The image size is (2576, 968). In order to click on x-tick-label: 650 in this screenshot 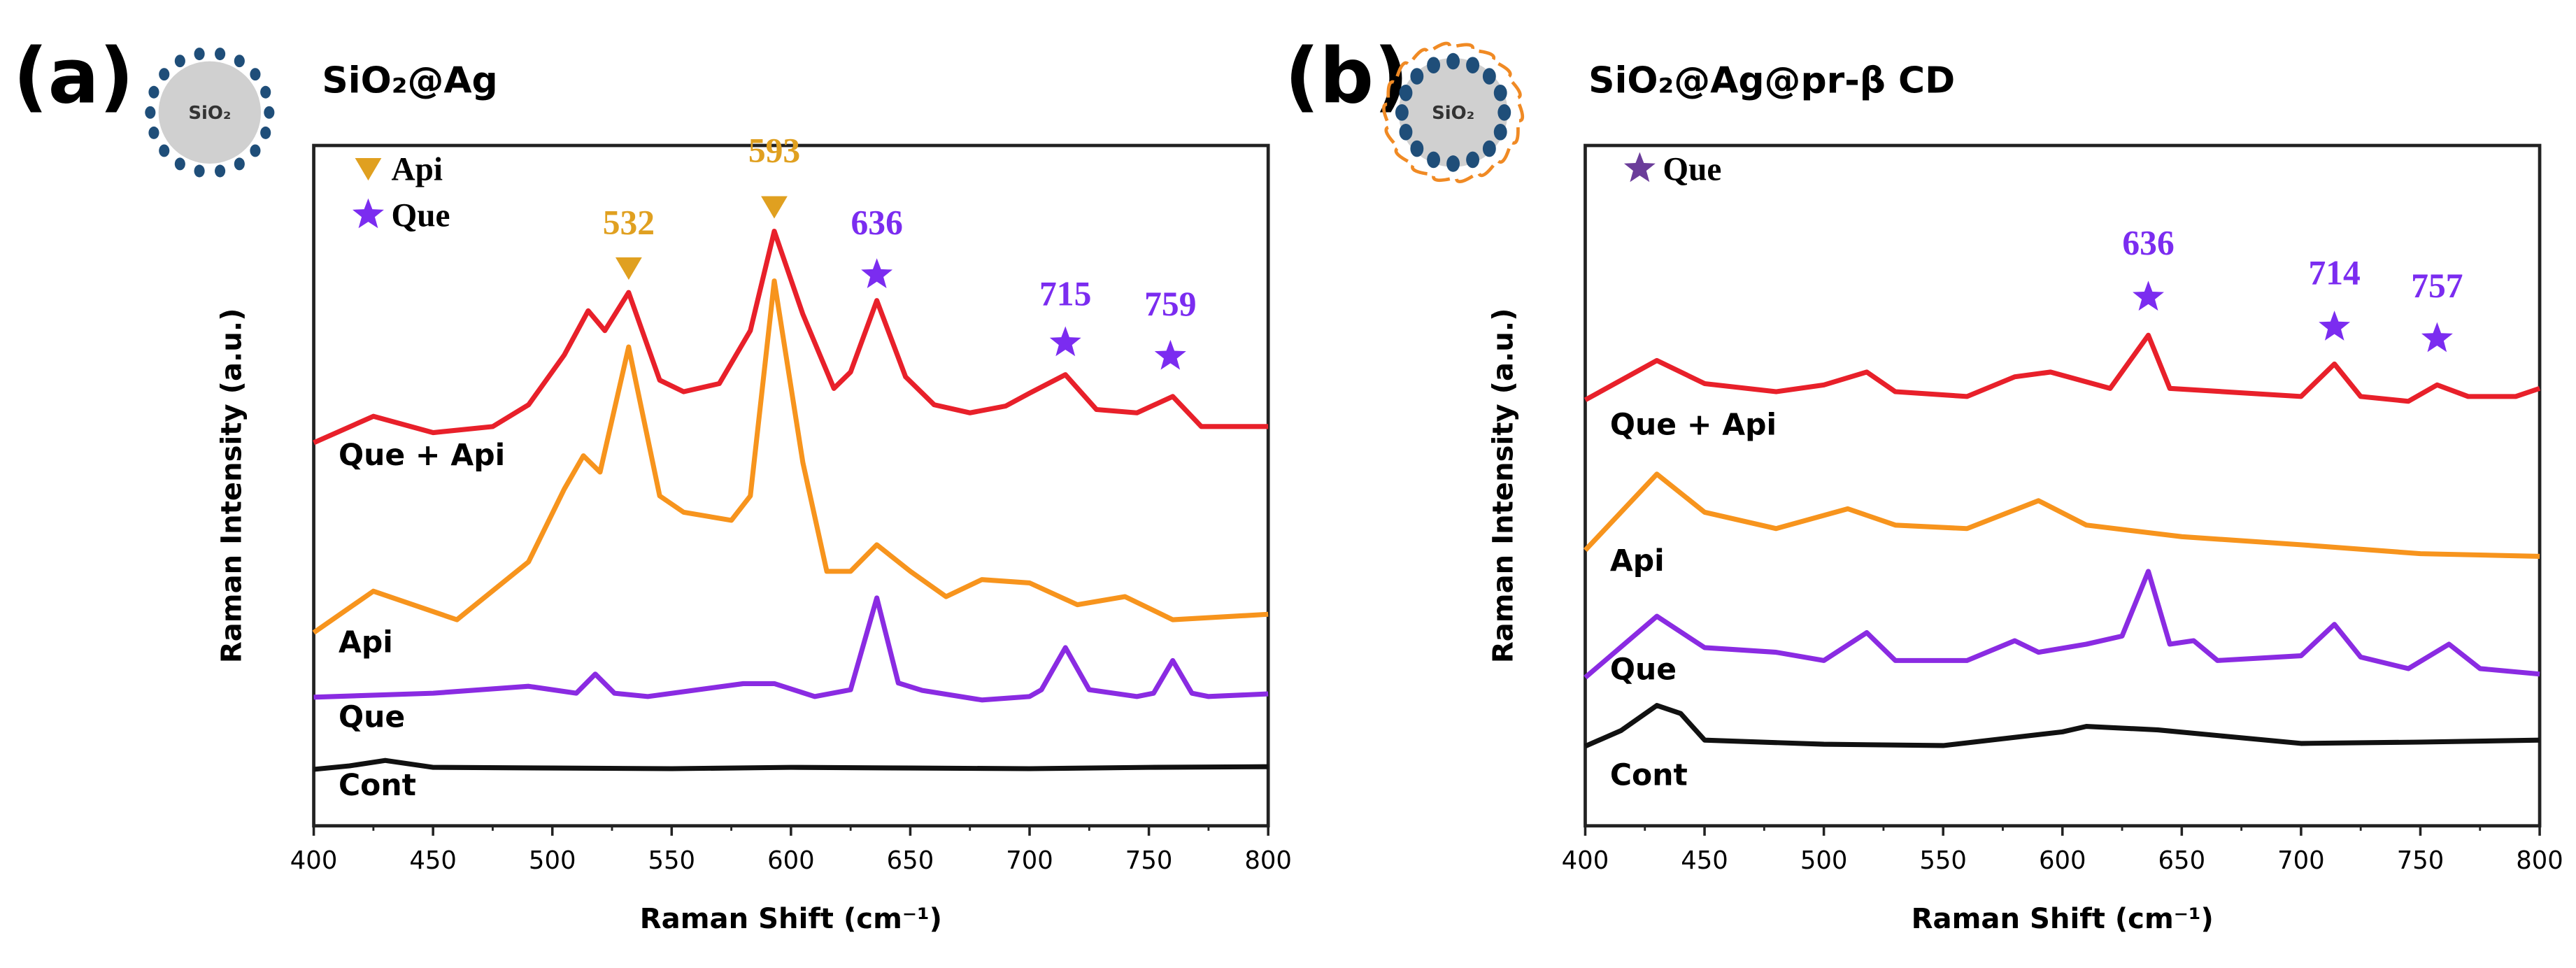, I will do `click(910, 860)`.